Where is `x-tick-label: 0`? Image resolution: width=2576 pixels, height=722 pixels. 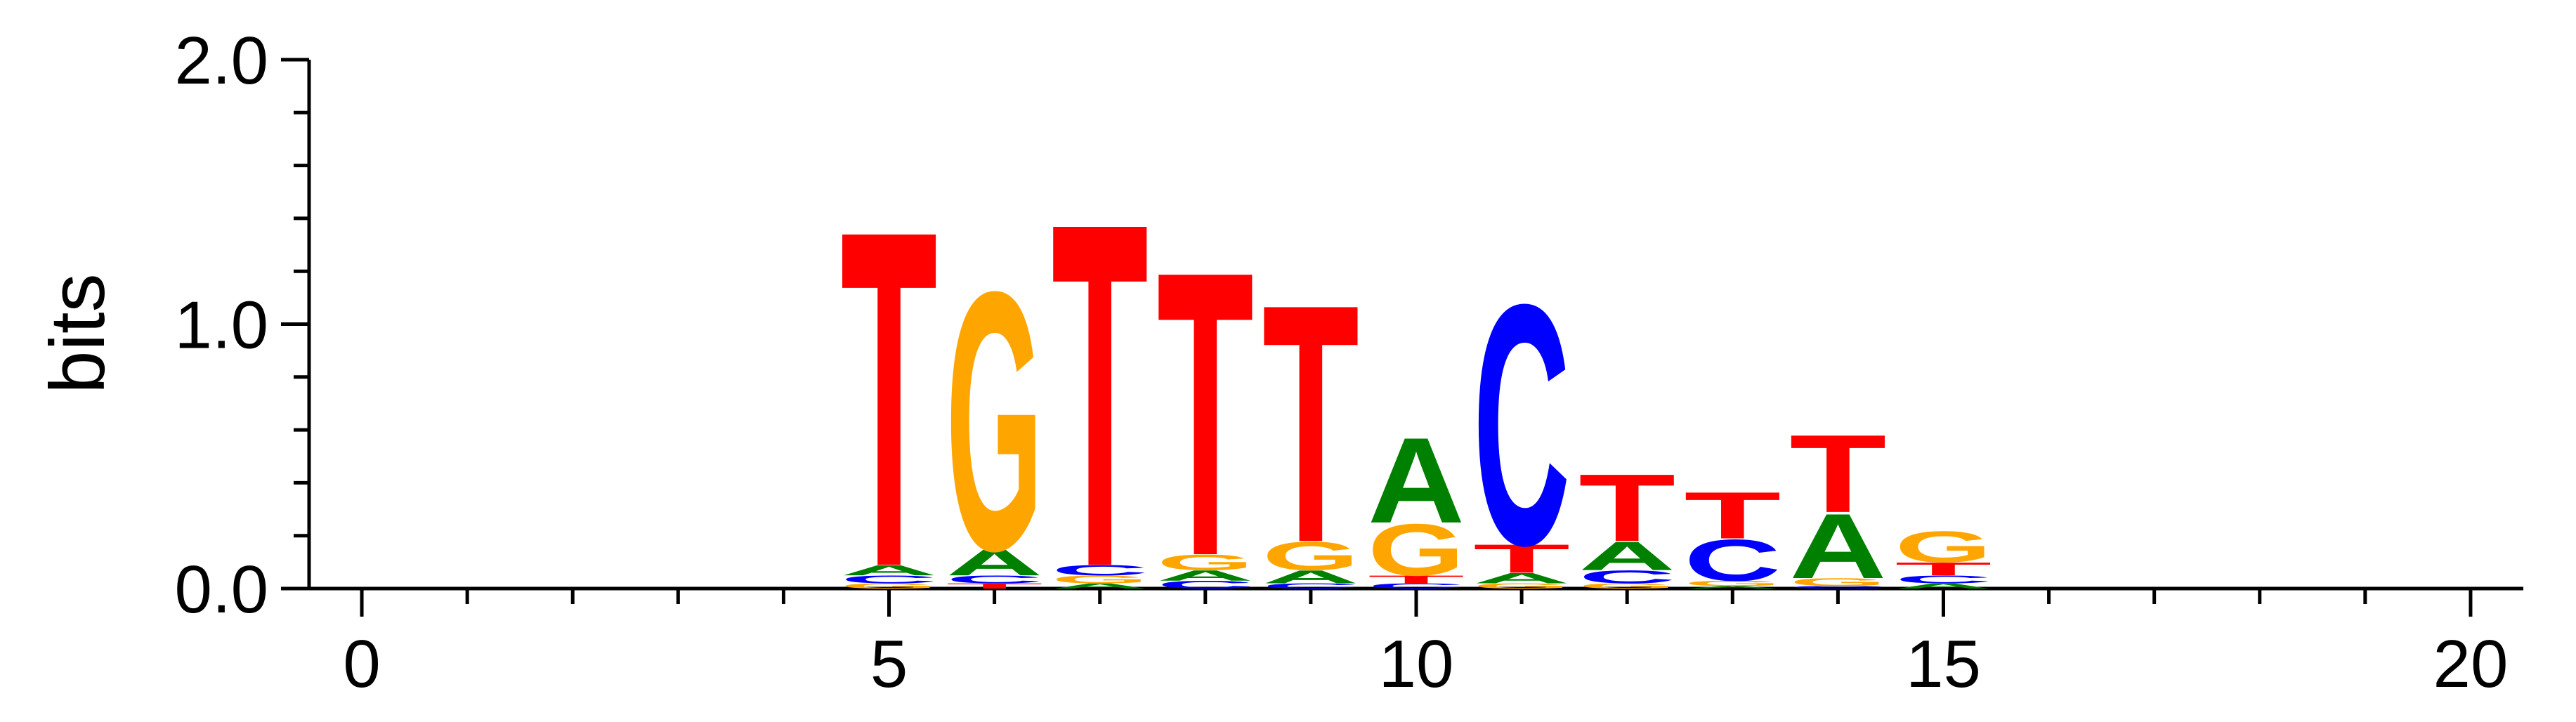 x-tick-label: 0 is located at coordinates (362, 664).